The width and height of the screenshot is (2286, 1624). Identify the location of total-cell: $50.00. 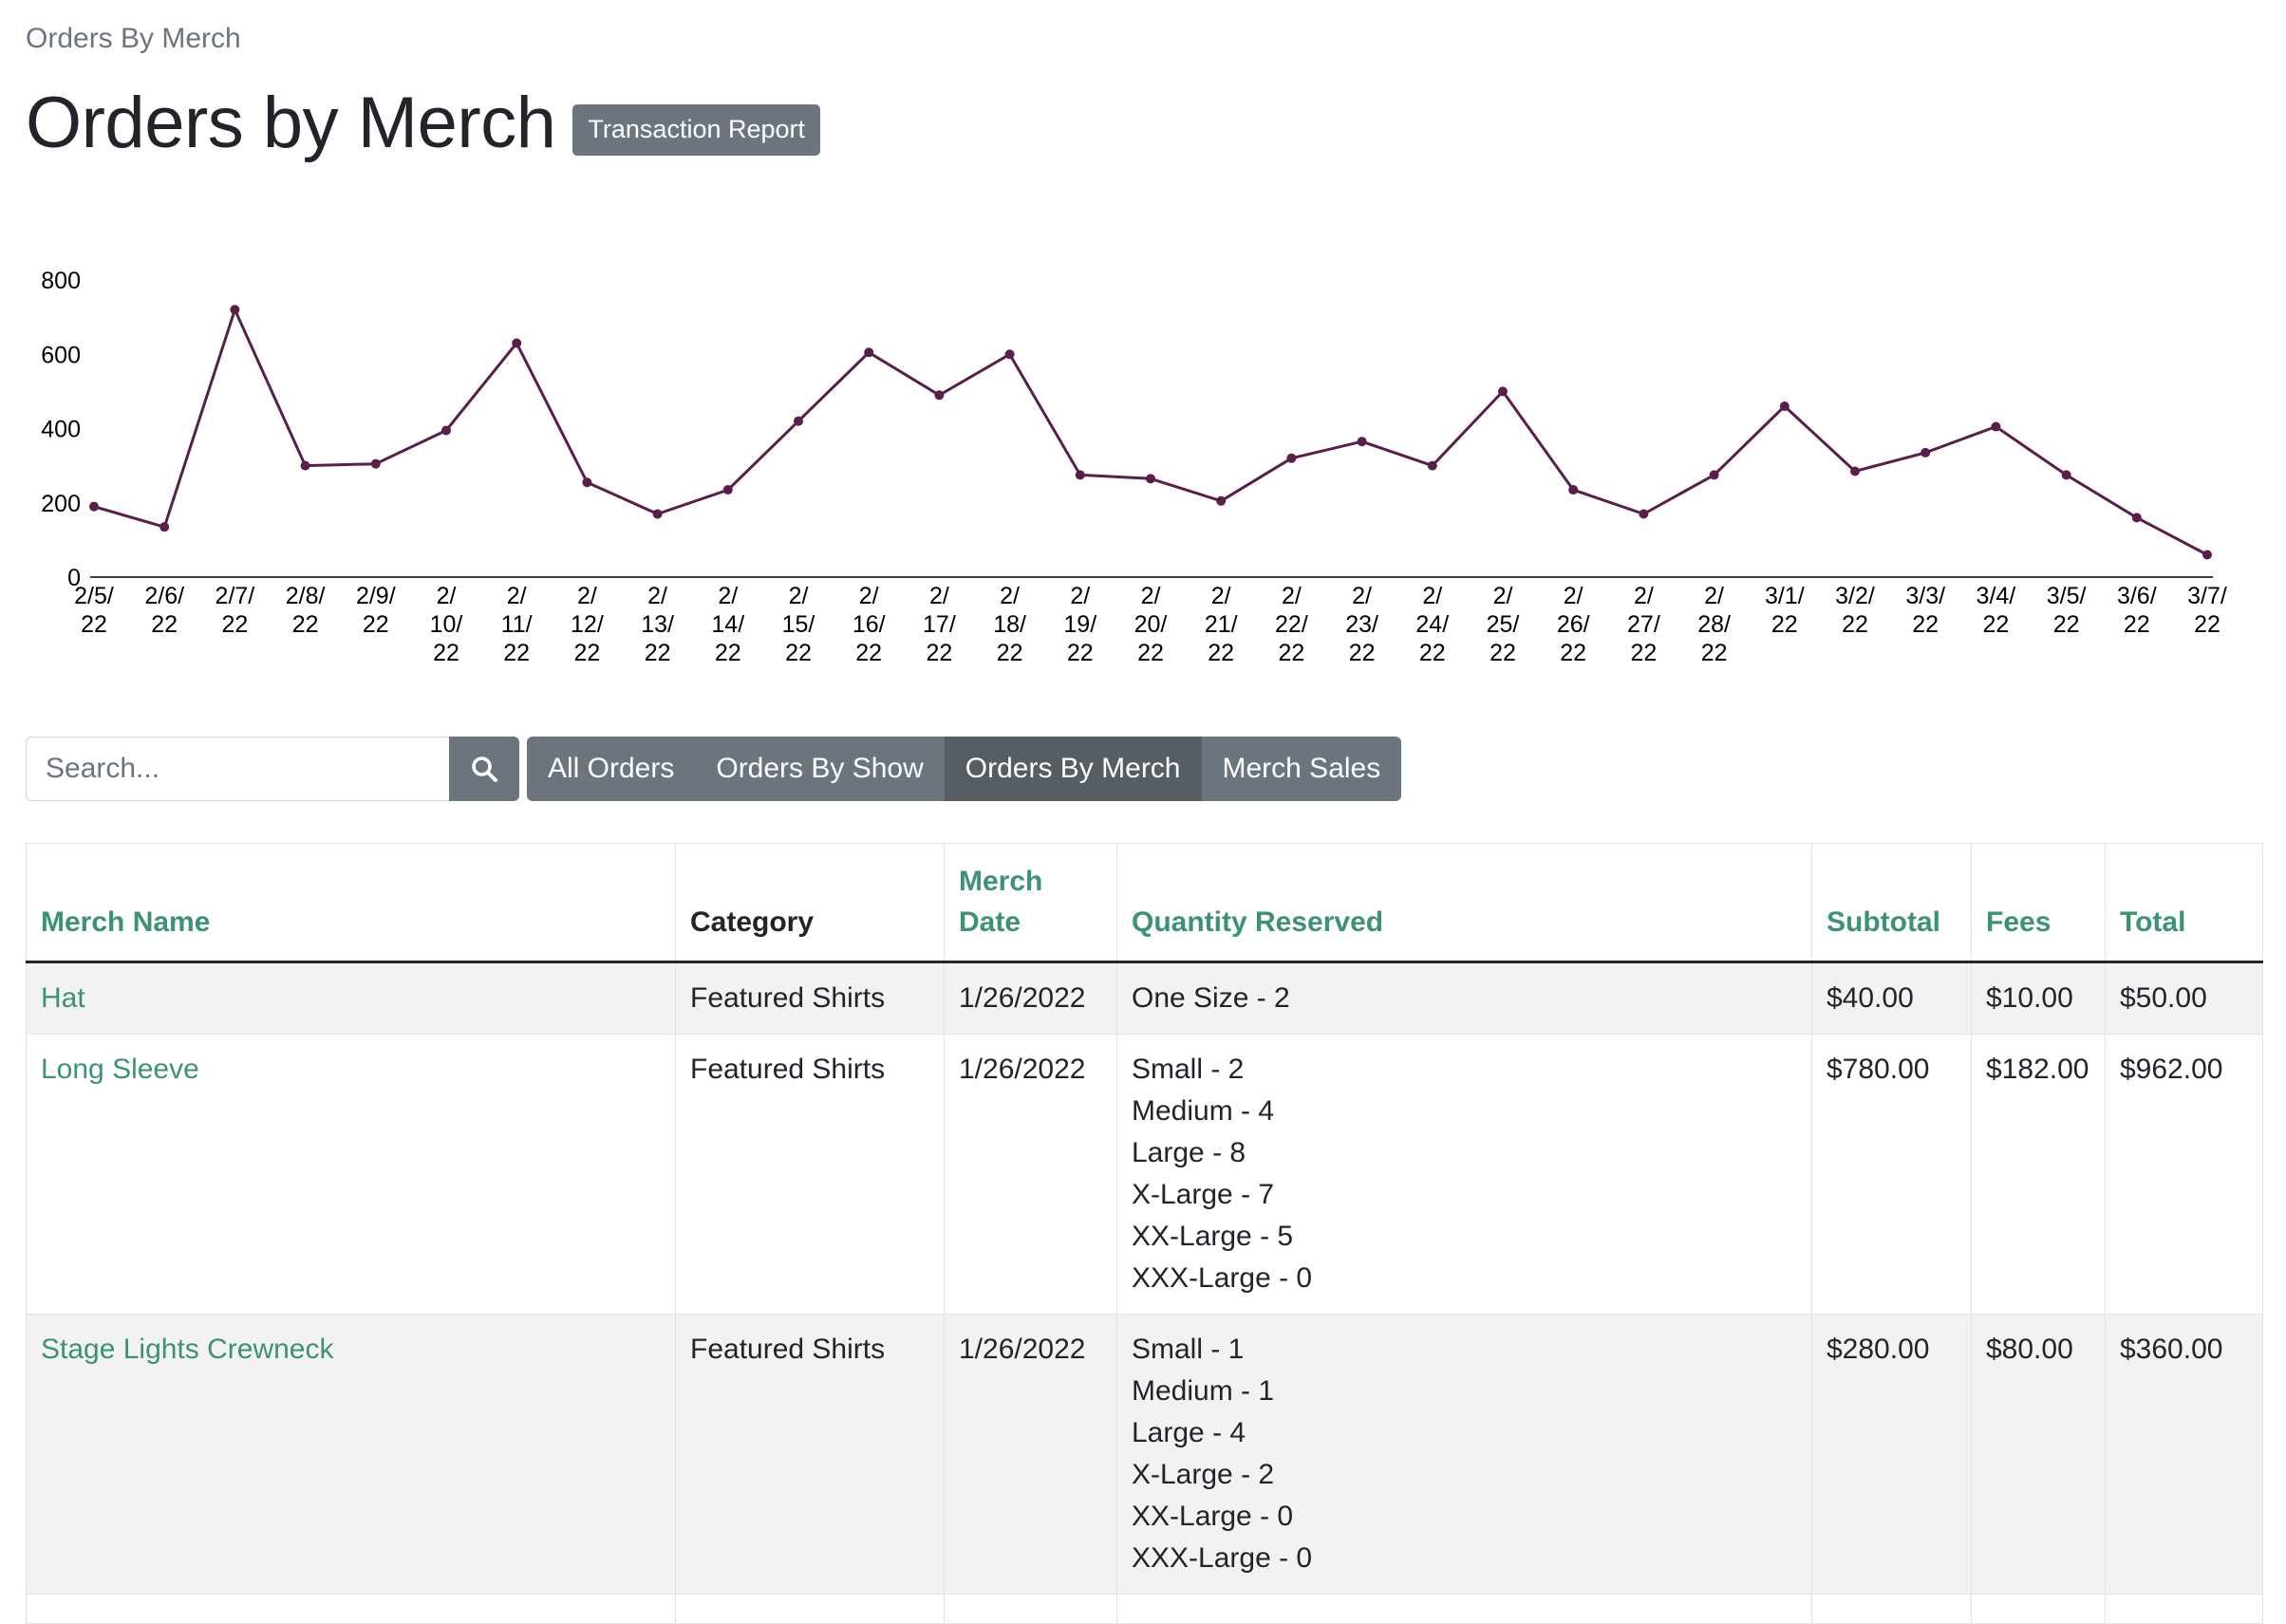
(2184, 998).